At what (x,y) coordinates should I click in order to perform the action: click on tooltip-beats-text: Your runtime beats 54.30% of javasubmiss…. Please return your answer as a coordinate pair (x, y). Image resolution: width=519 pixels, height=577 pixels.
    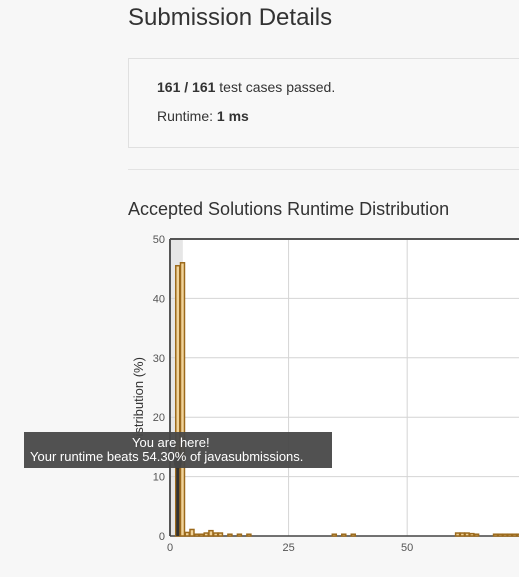
    Looking at the image, I should click on (167, 456).